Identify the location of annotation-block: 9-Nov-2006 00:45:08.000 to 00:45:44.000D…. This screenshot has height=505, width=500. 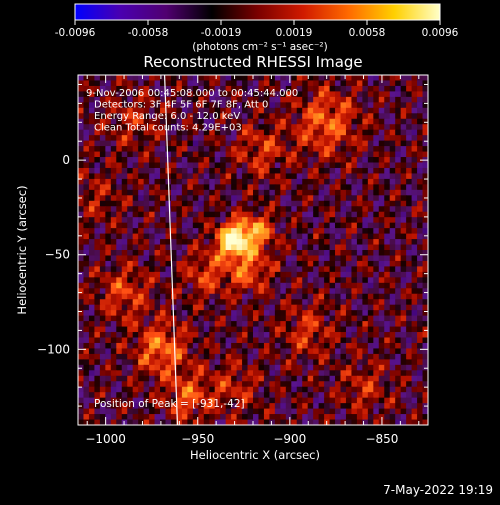
(192, 111).